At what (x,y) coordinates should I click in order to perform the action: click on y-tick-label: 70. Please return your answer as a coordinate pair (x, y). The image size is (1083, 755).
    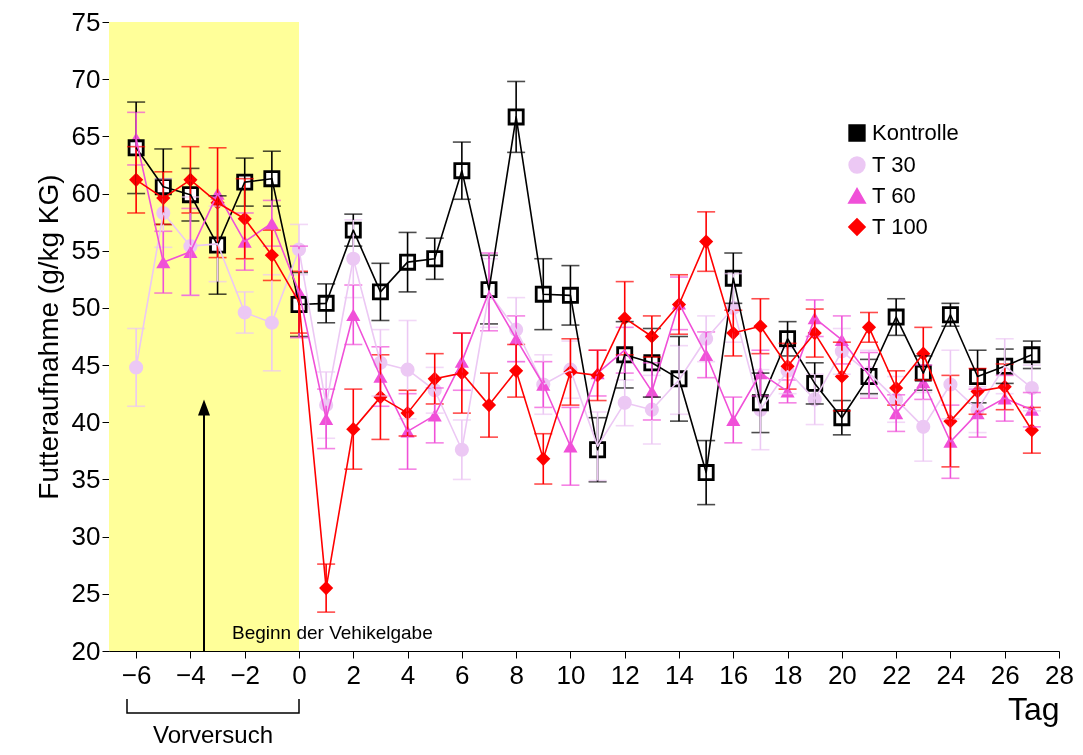
    Looking at the image, I should click on (86, 78).